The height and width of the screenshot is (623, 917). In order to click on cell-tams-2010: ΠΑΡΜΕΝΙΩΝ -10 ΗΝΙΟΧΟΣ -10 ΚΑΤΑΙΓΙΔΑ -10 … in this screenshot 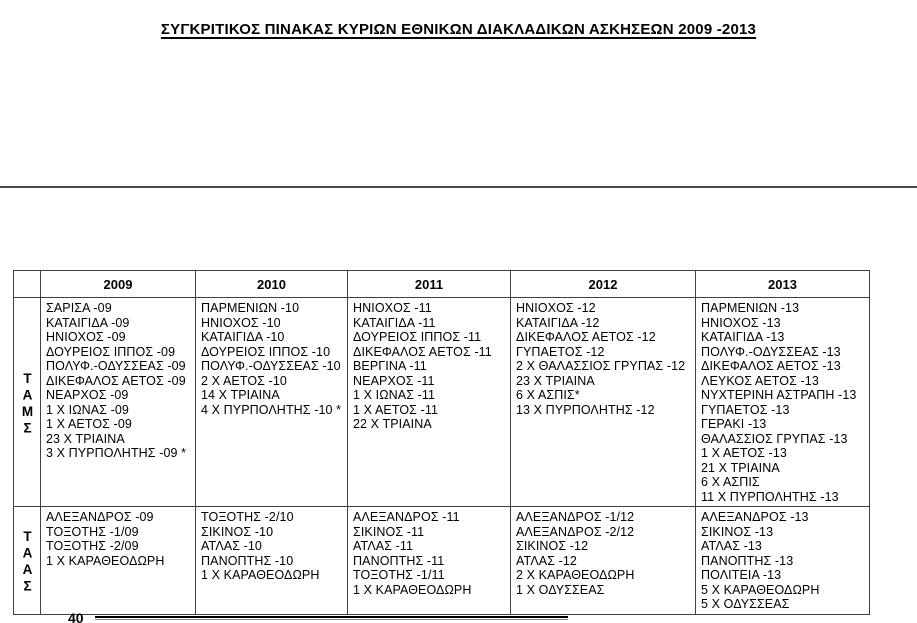, I will do `click(271, 402)`.